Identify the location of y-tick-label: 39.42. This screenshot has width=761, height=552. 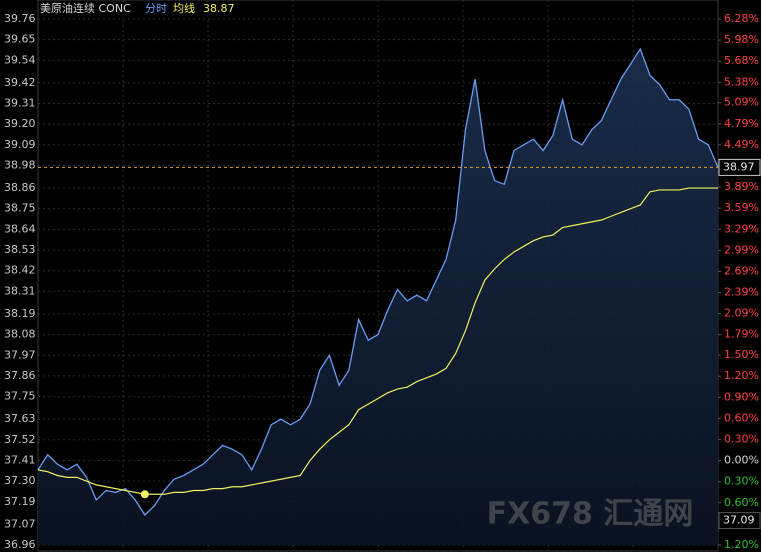
(20, 82).